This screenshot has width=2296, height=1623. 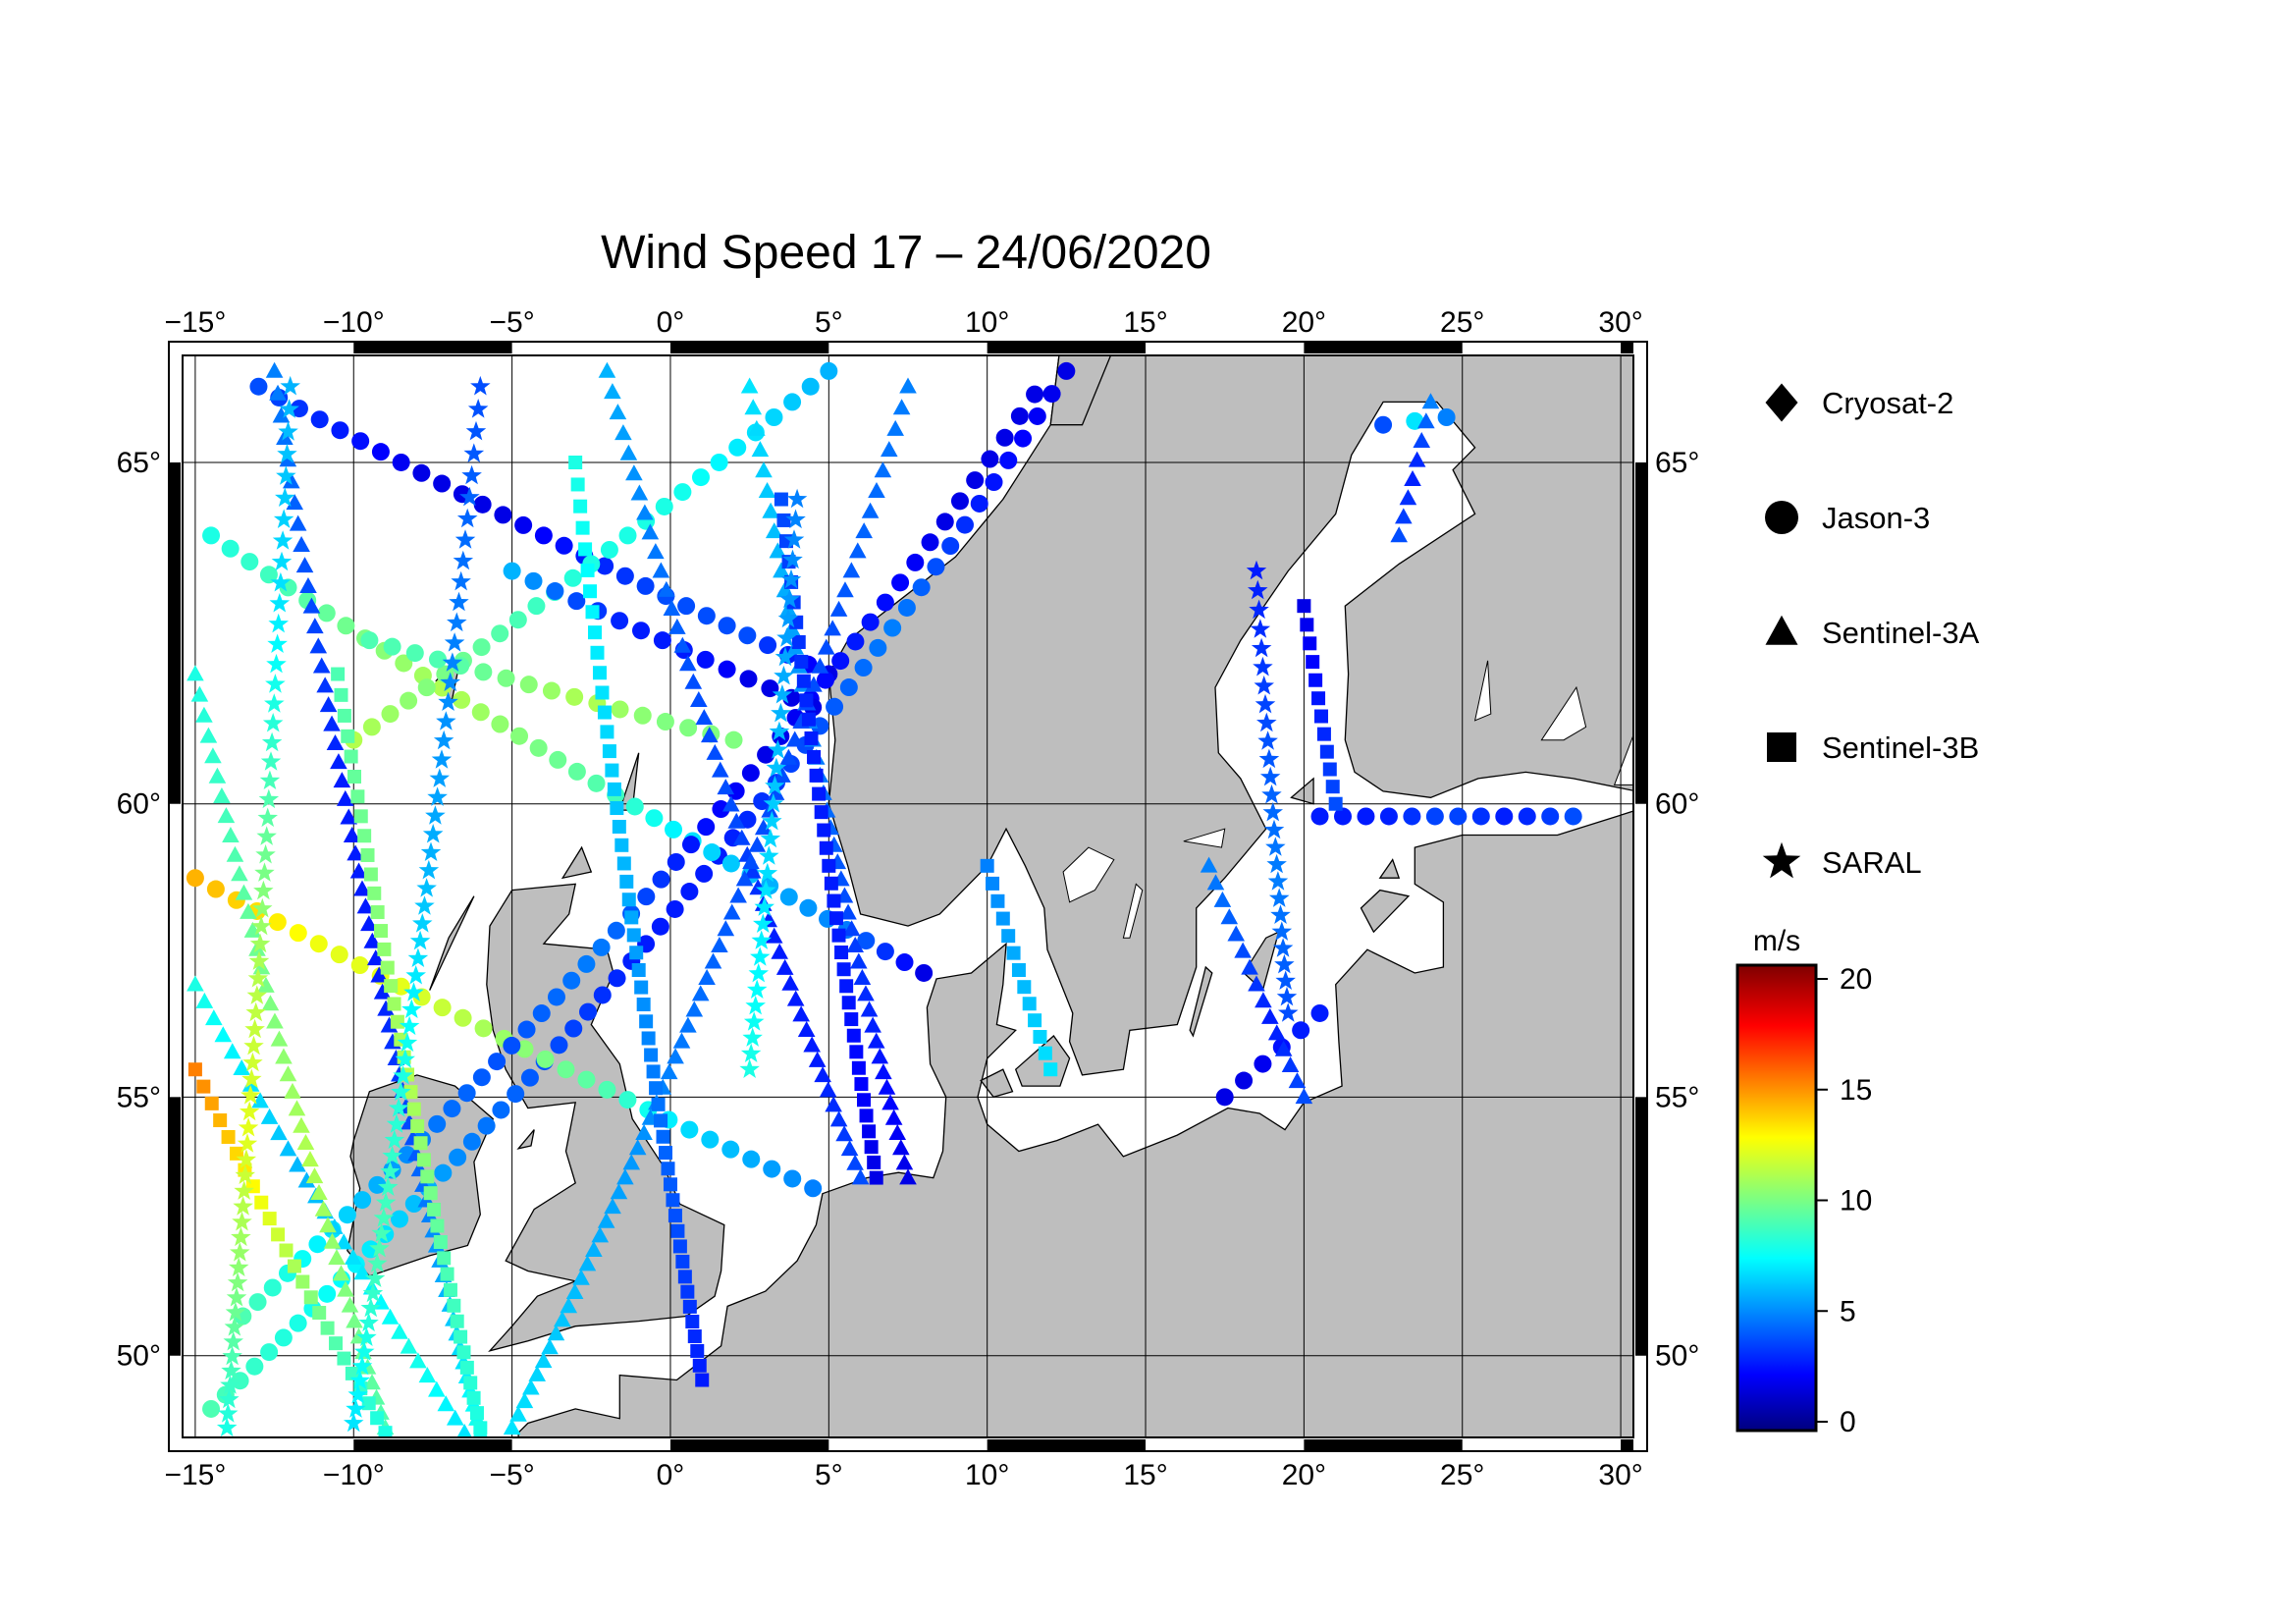 What do you see at coordinates (1873, 632) in the screenshot?
I see `legend-item: Sentinel-3A` at bounding box center [1873, 632].